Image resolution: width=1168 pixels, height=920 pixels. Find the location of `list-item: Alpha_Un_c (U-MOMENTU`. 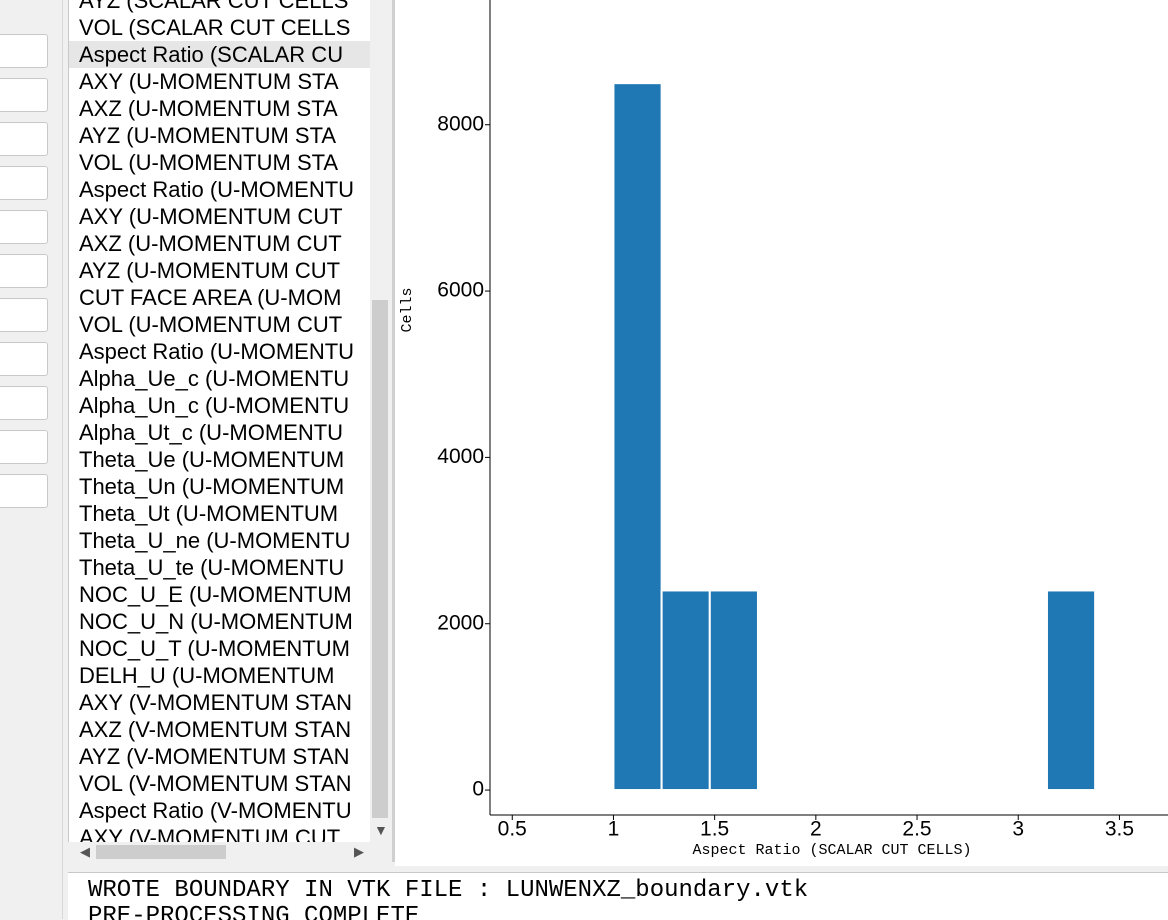

list-item: Alpha_Un_c (U-MOMENTU is located at coordinates (214, 405).